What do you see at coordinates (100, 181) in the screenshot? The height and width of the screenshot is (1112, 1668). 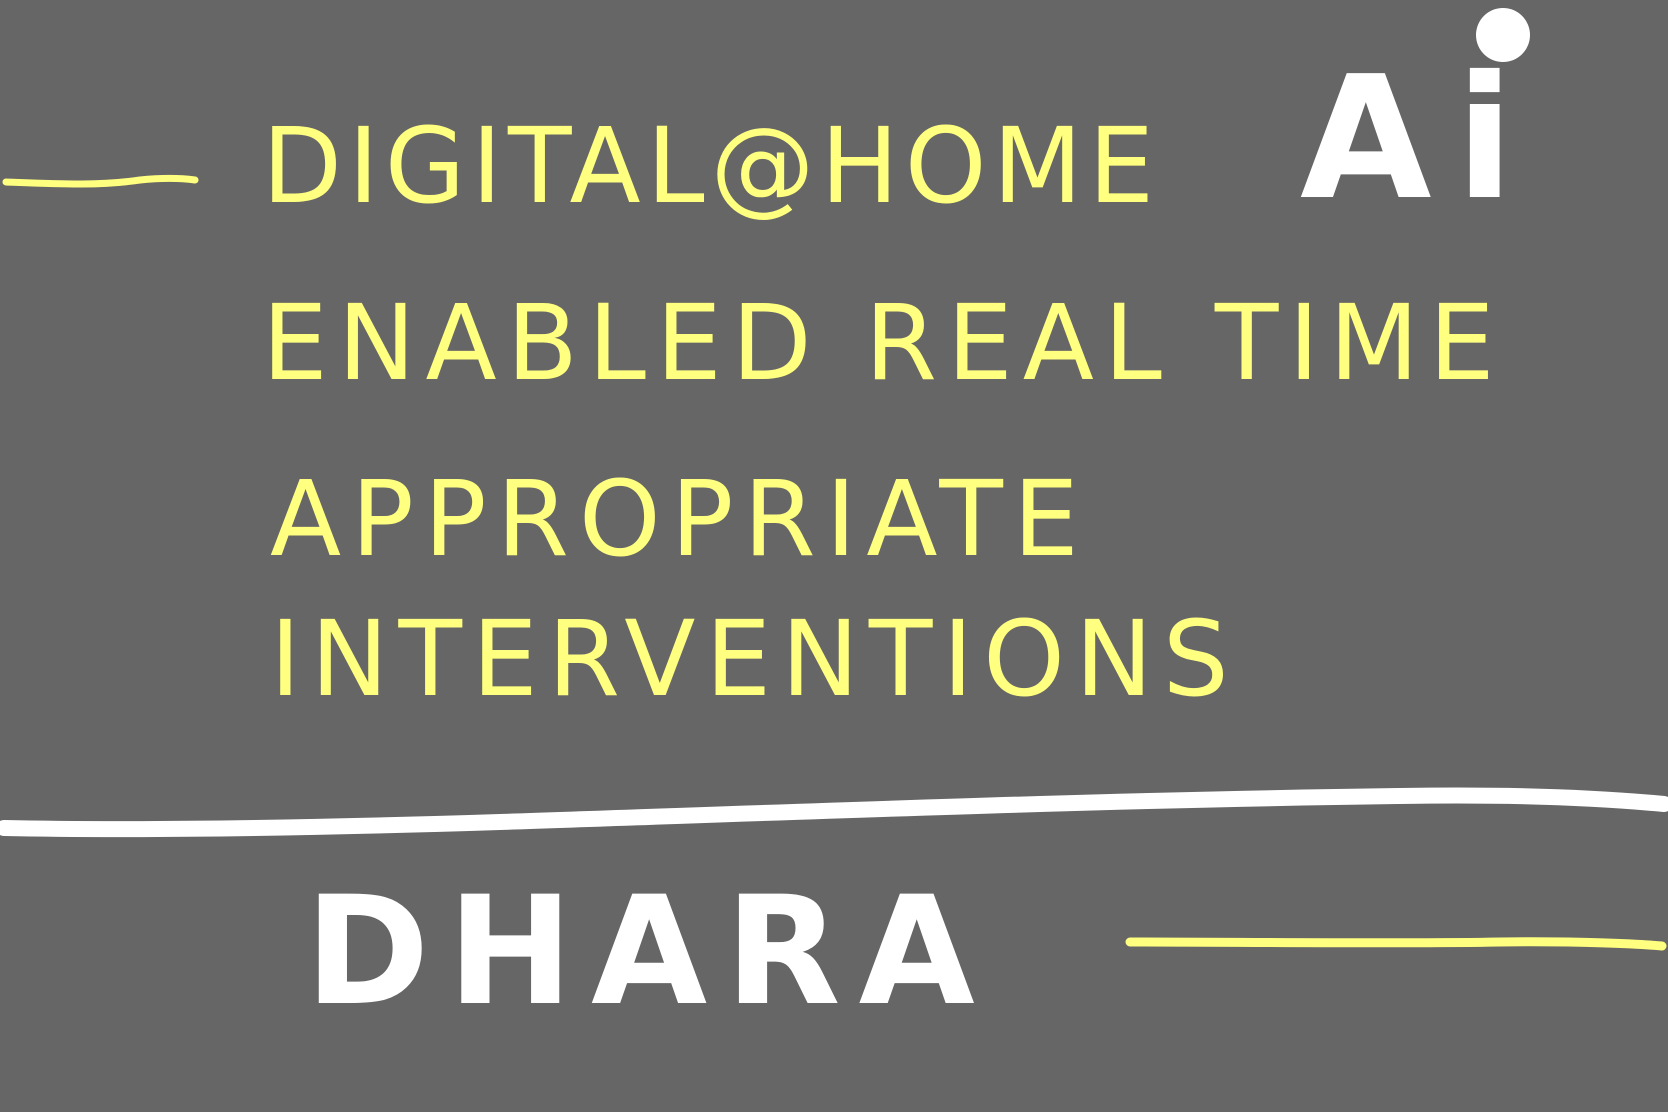 I see `left-dash-stroke` at bounding box center [100, 181].